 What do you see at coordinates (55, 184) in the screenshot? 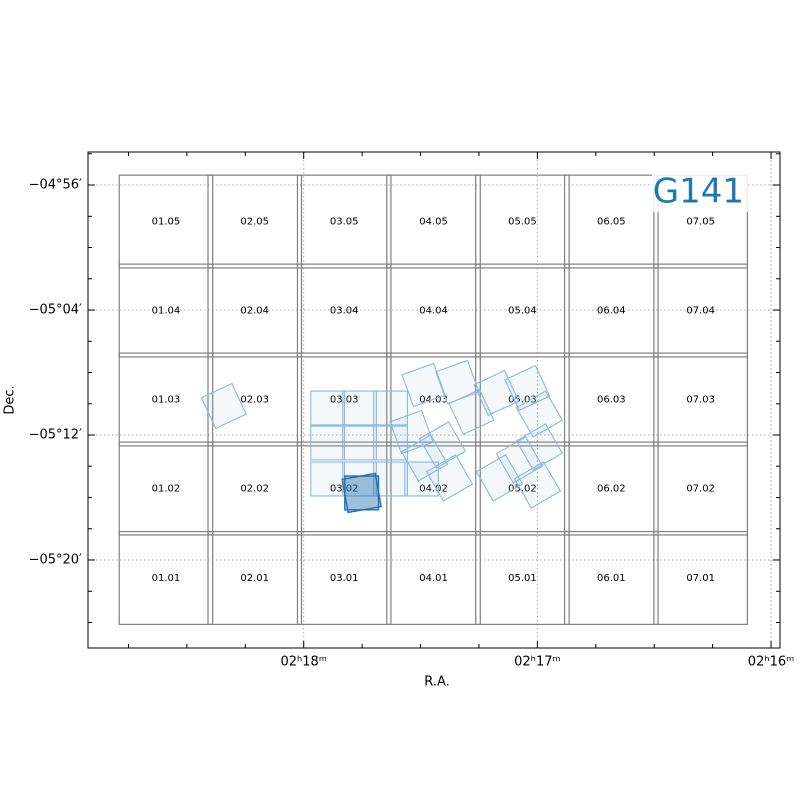
I see `y-tick-label: −04°56′` at bounding box center [55, 184].